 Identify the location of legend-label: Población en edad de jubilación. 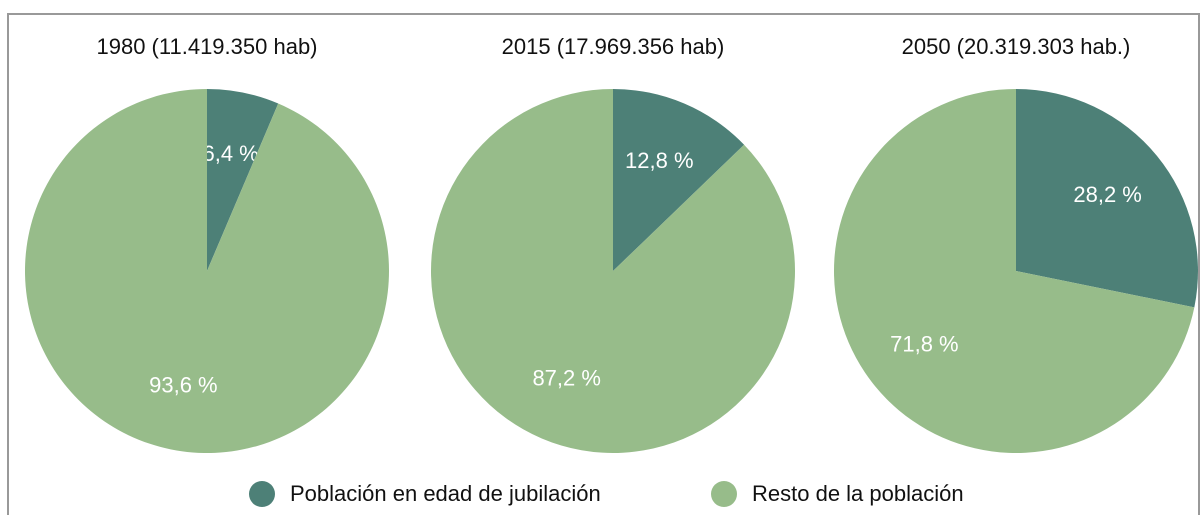
(445, 493).